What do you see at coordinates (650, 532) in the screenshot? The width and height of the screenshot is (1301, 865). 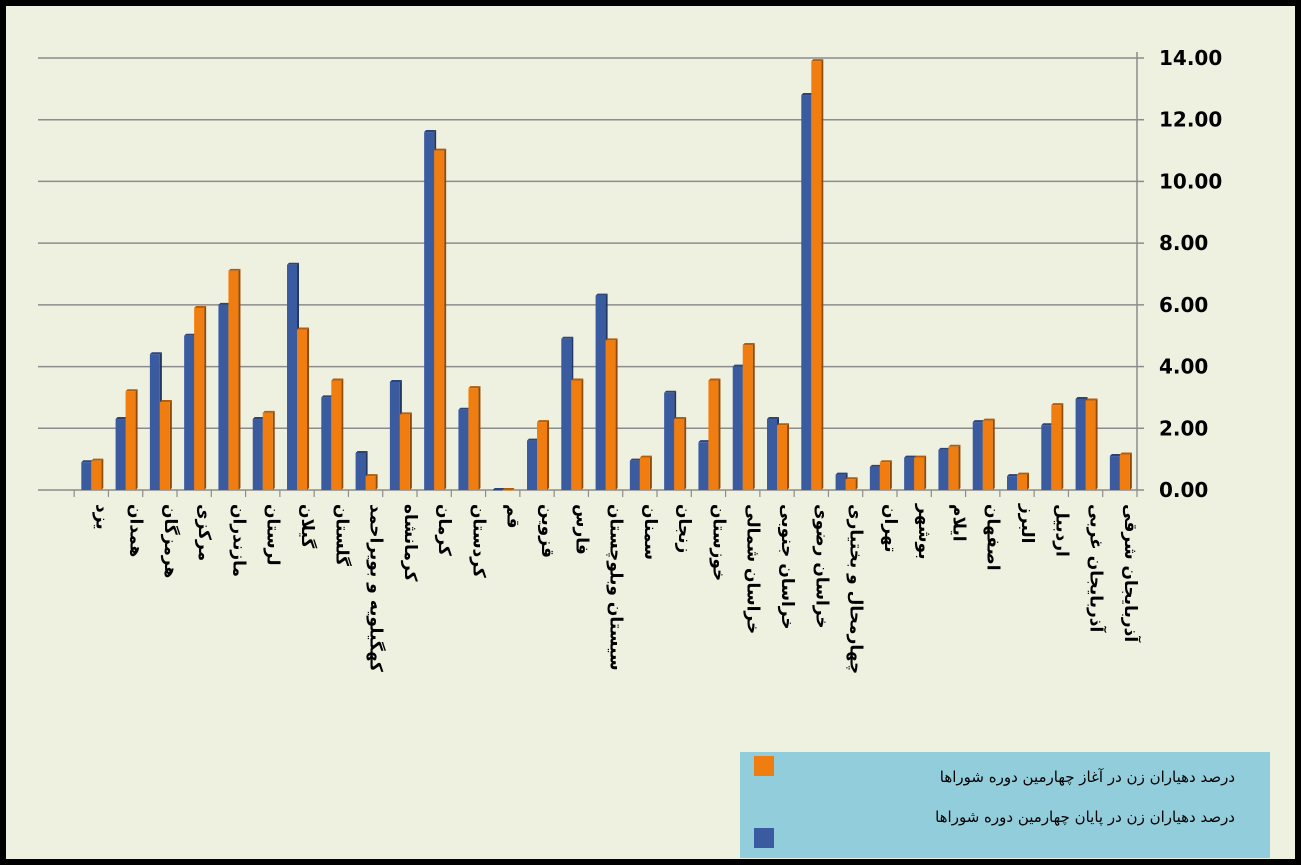 I see `x-tick-label: سمنان` at bounding box center [650, 532].